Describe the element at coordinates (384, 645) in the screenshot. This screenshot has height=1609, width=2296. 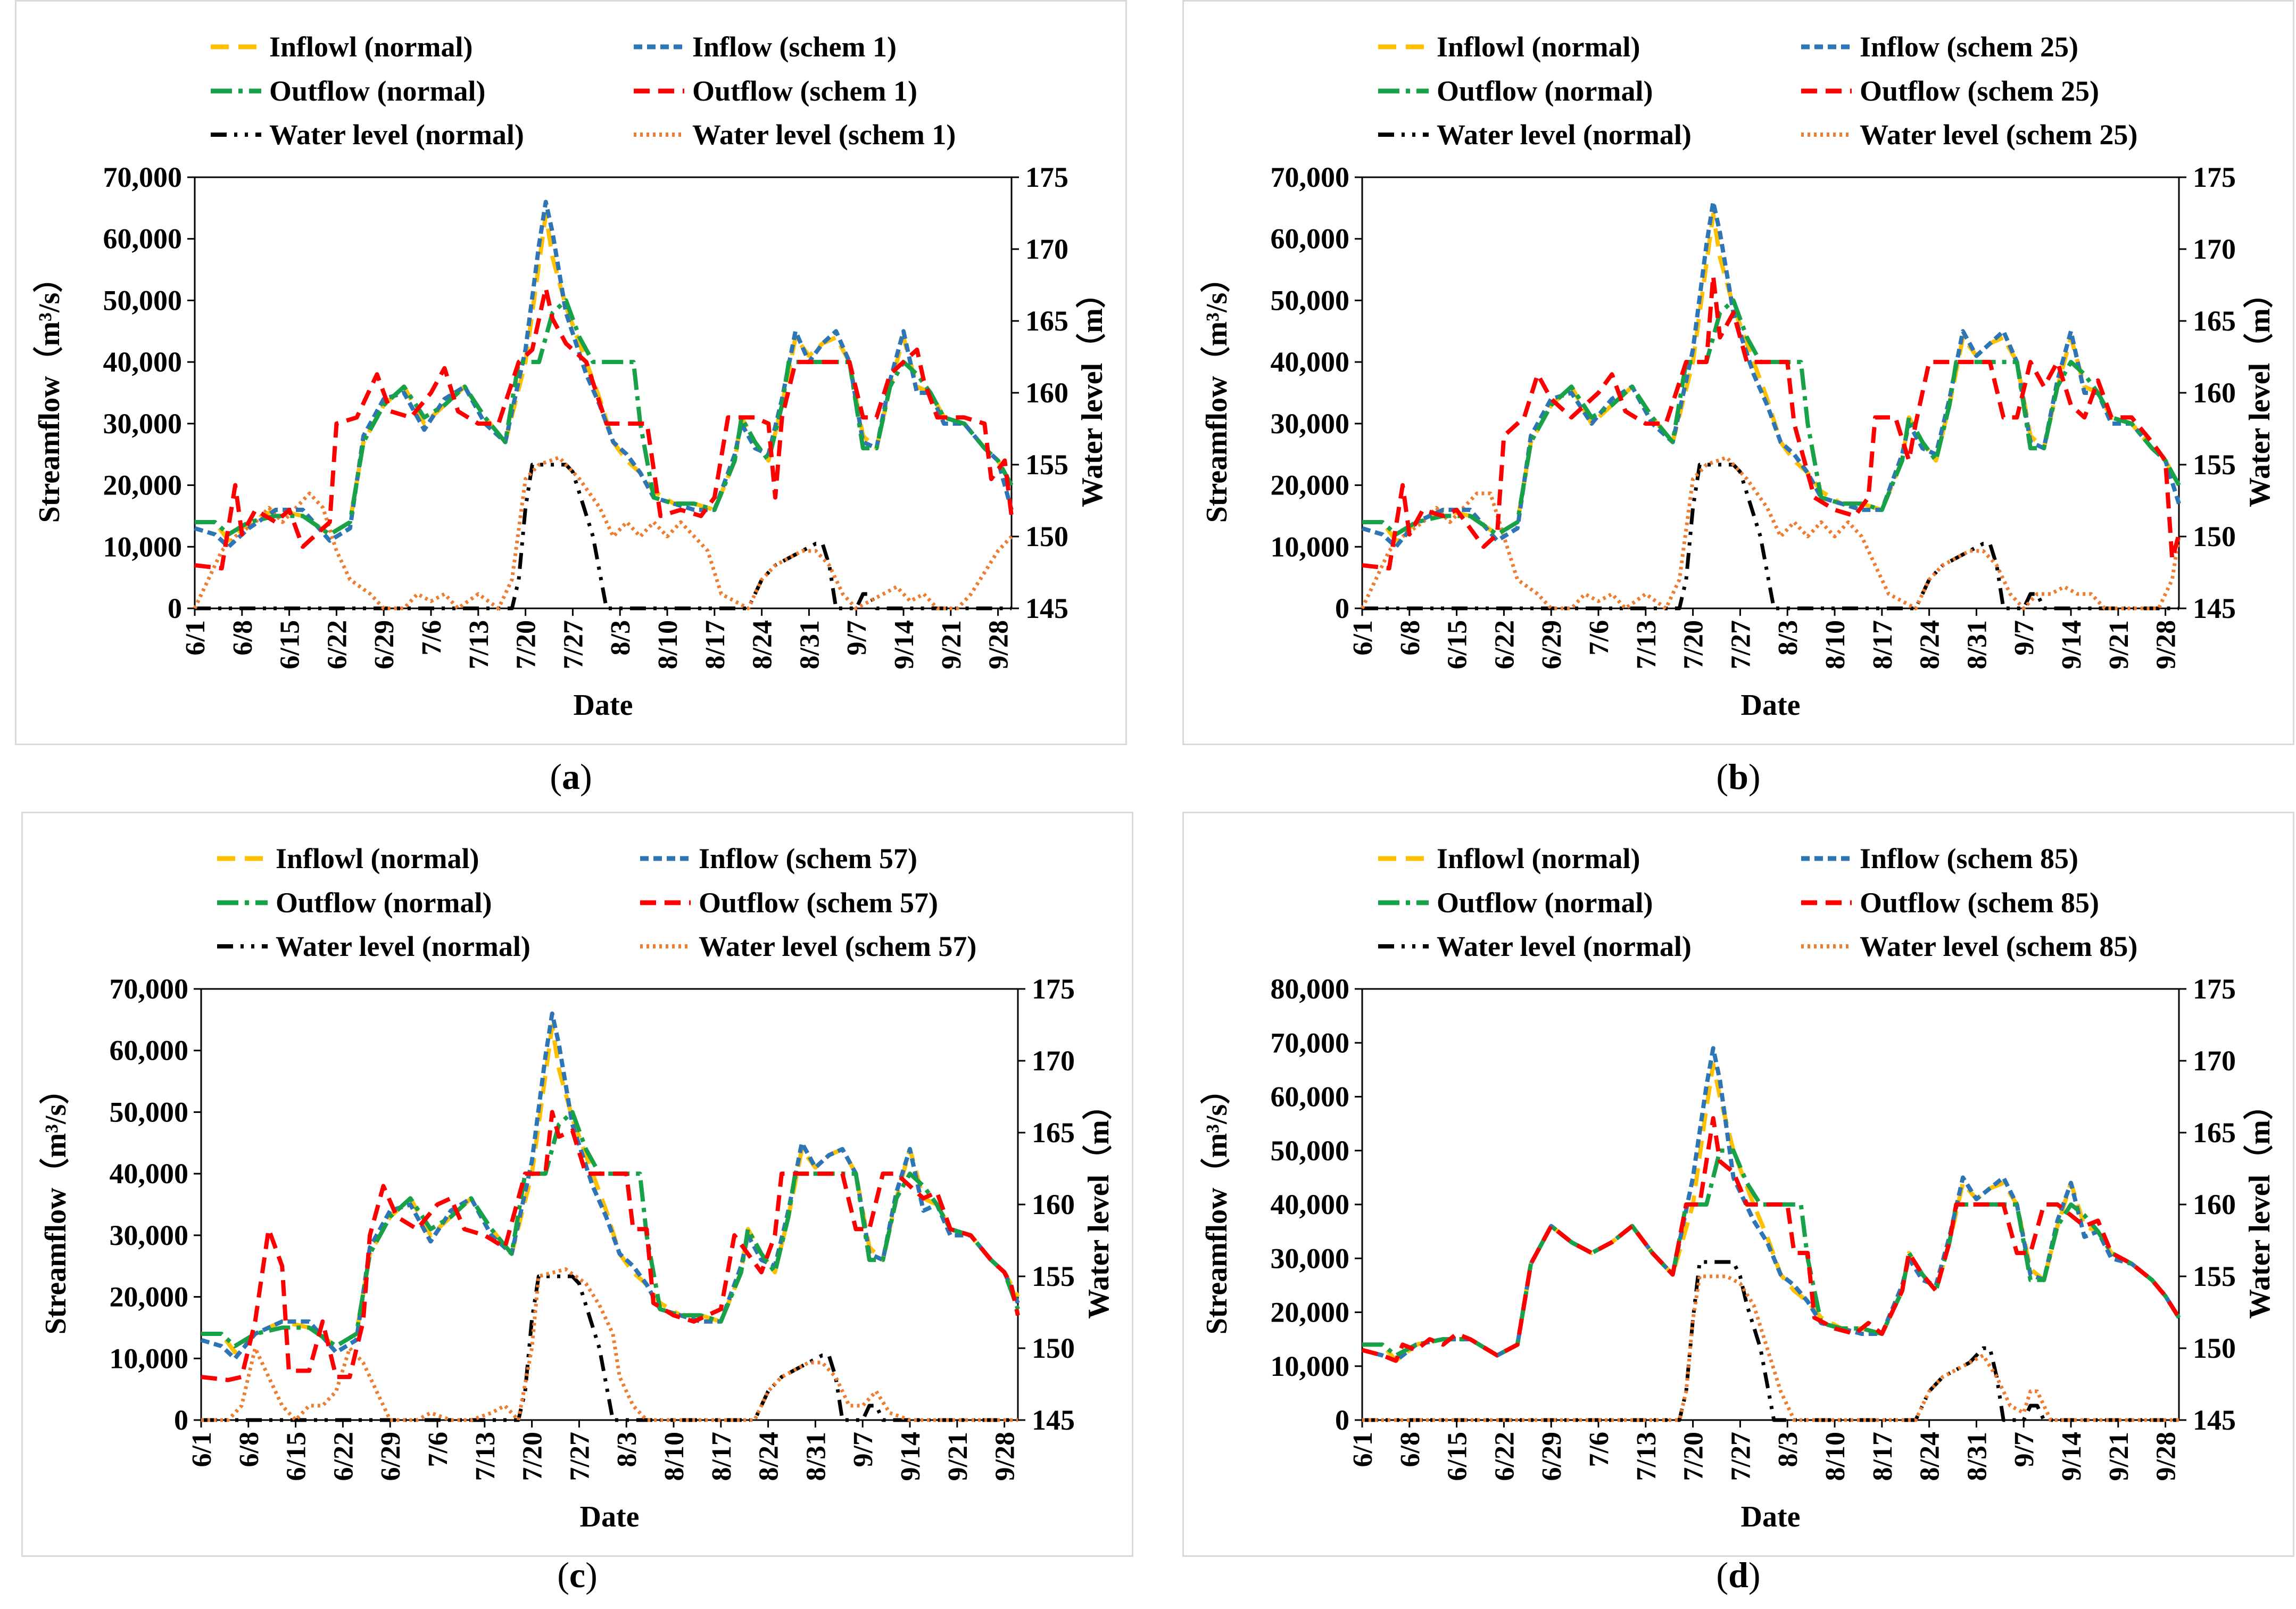
I see `x-tick-label: 6/29` at that location.